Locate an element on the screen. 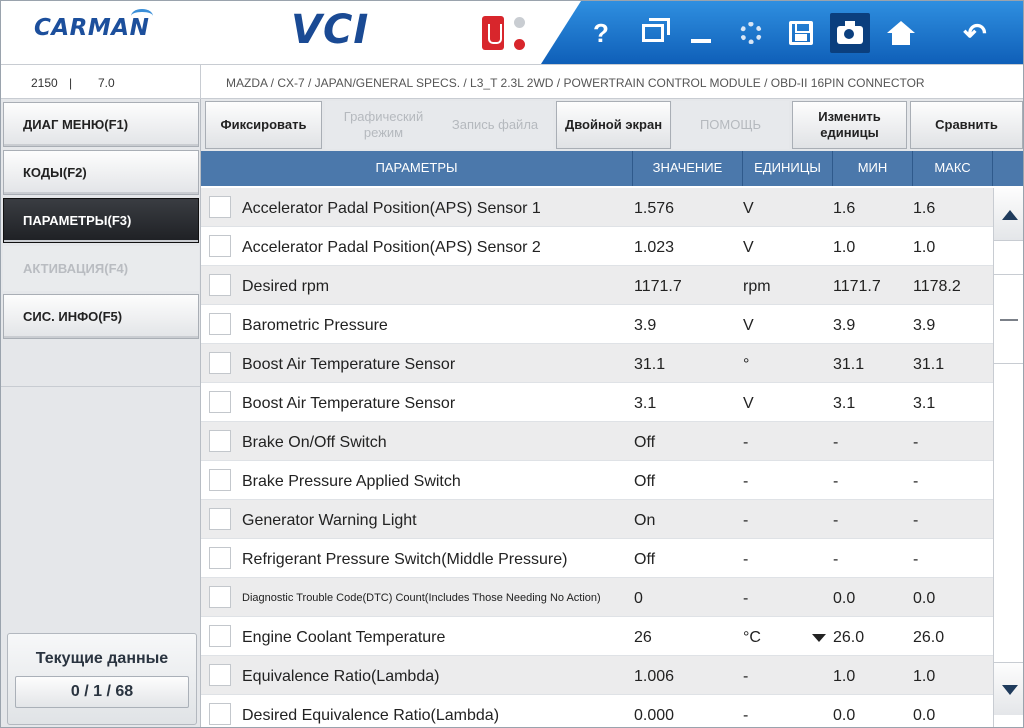  column-header-units: ЕДИНИЦЫ is located at coordinates (788, 168).